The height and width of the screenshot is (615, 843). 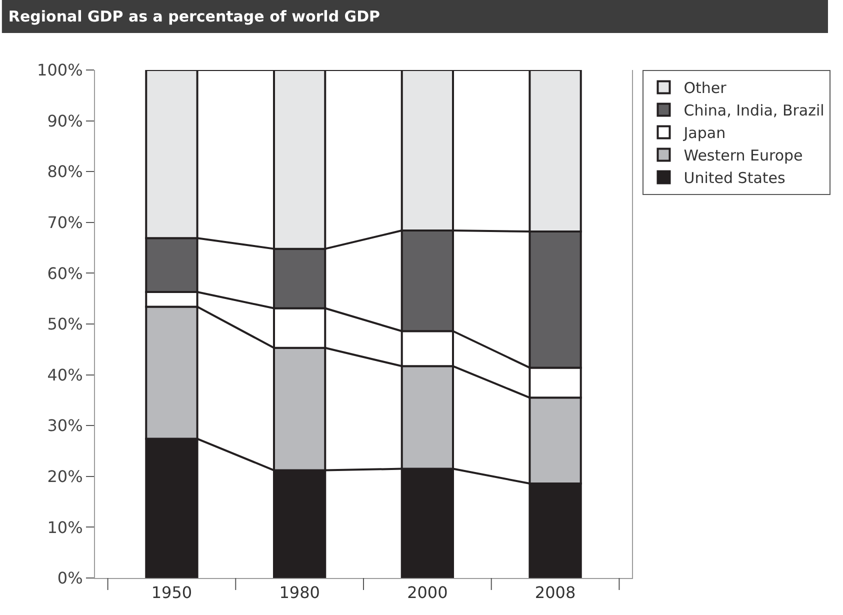 What do you see at coordinates (65, 527) in the screenshot?
I see `y-tick-label: 10%` at bounding box center [65, 527].